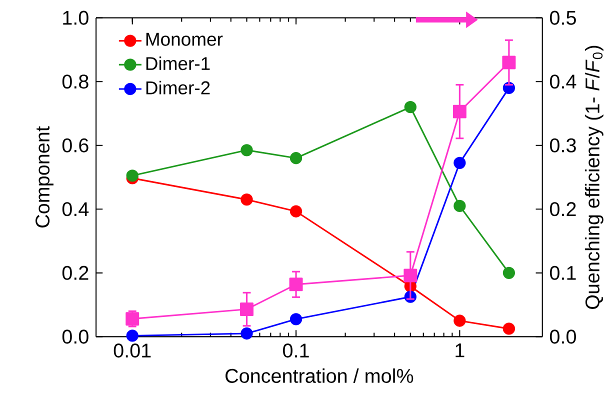 The width and height of the screenshot is (610, 412). Describe the element at coordinates (563, 273) in the screenshot. I see `y2-tick-label: 0.1` at that location.